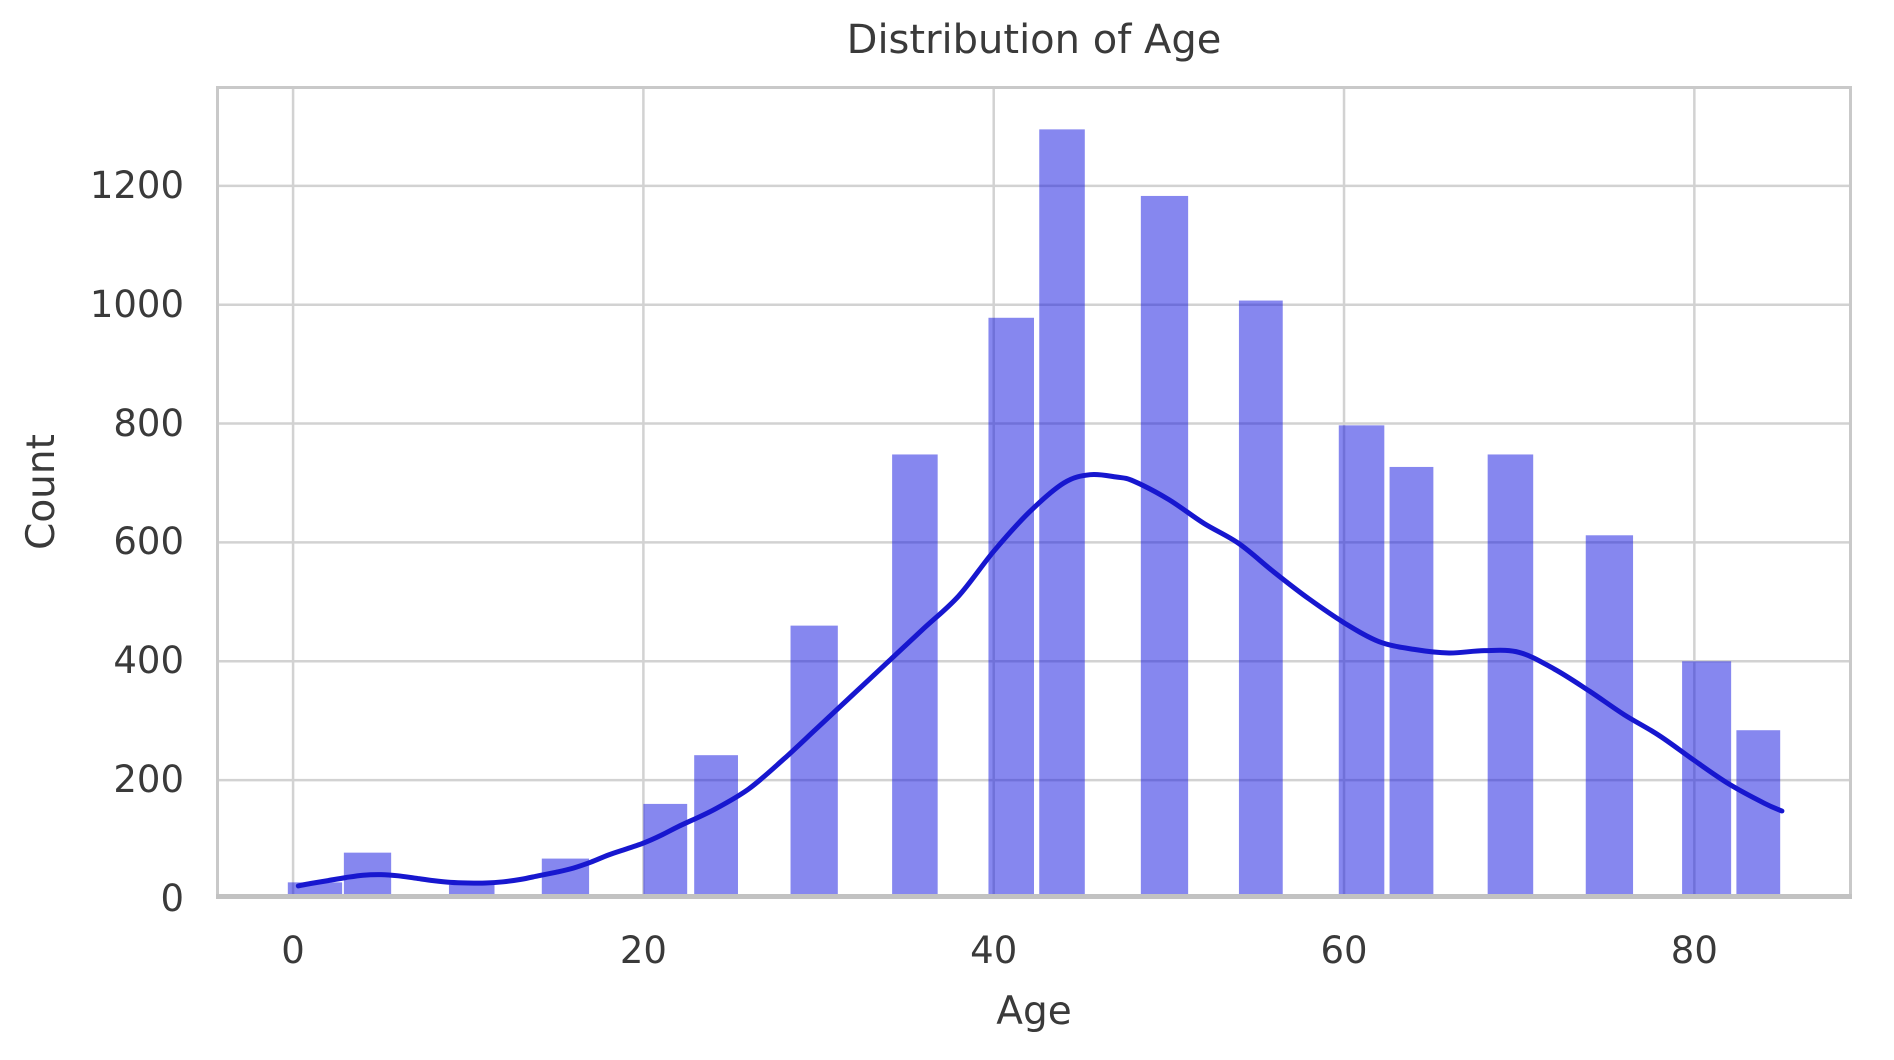 The height and width of the screenshot is (1060, 1894). Describe the element at coordinates (136, 304) in the screenshot. I see `y-tick-label: 1000` at that location.